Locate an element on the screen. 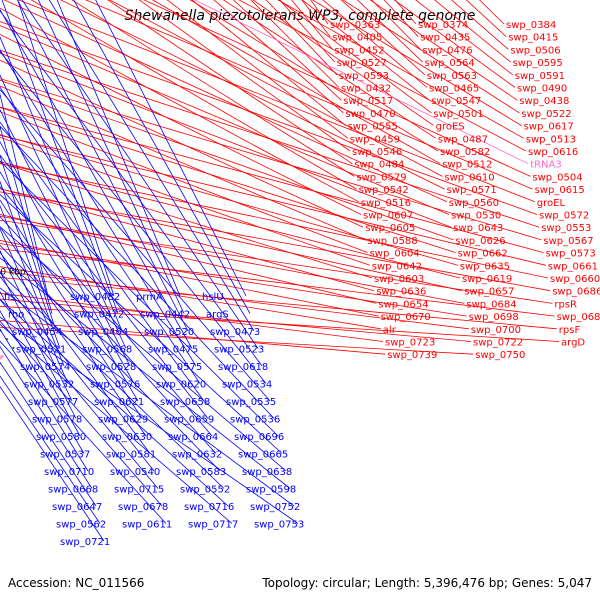 This screenshot has height=600, width=600. gene-label-reverse: hslU is located at coordinates (213, 297).